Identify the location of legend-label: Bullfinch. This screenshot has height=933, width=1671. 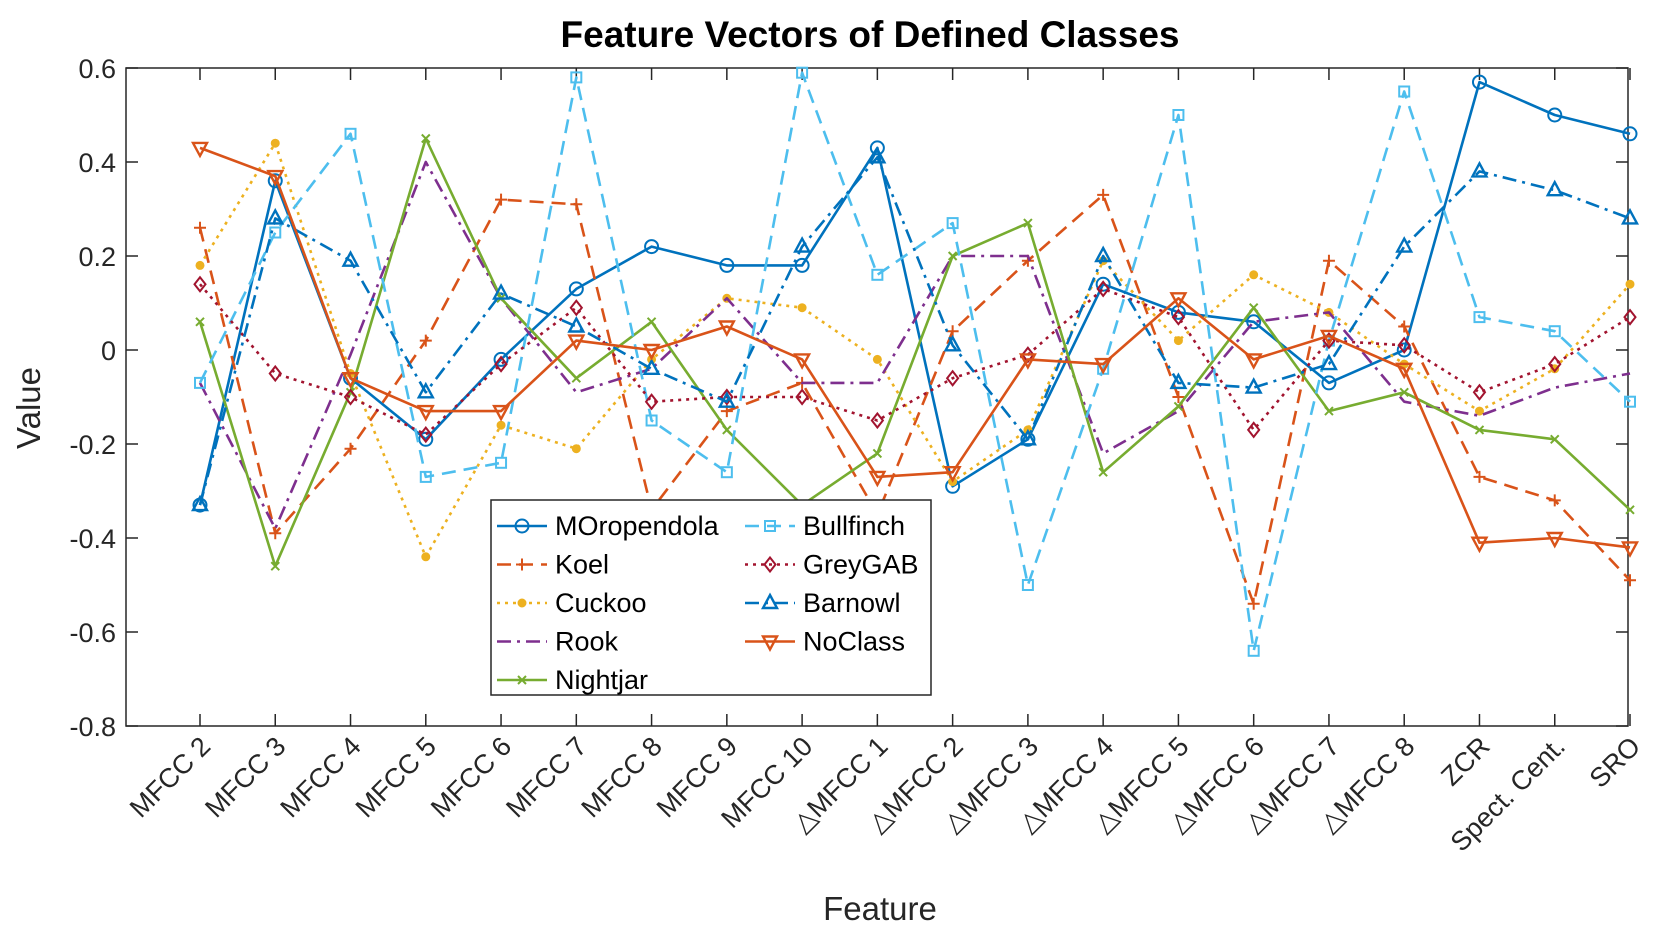
(854, 526).